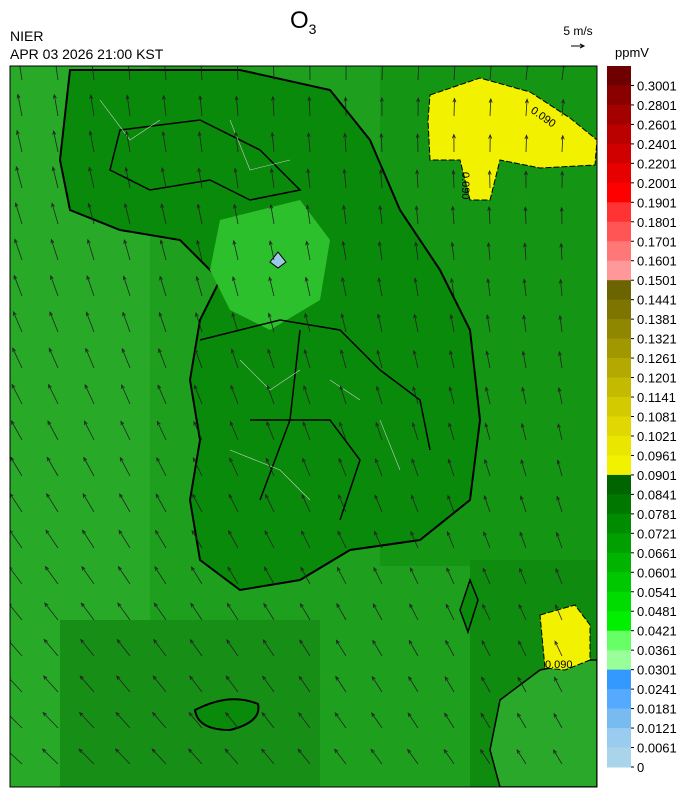  Describe the element at coordinates (278, 260) in the screenshot. I see `low-concentration-spot` at that location.